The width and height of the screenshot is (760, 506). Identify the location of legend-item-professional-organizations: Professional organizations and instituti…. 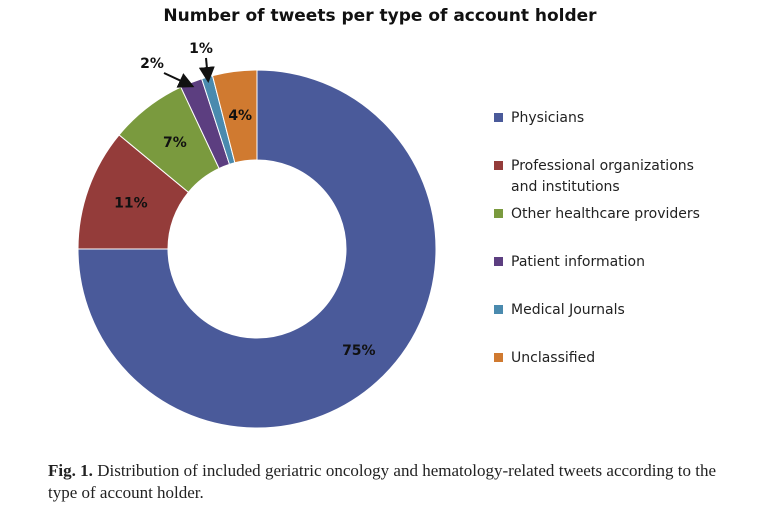
(620, 177).